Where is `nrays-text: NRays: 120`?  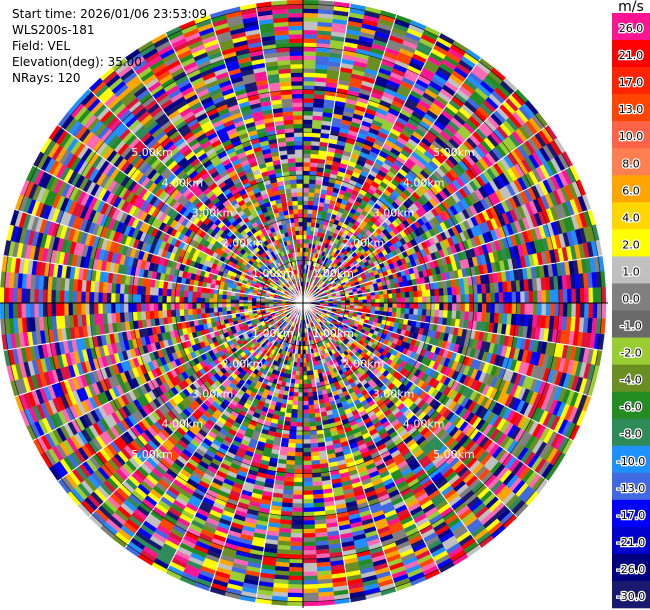
nrays-text: NRays: 120 is located at coordinates (46, 78).